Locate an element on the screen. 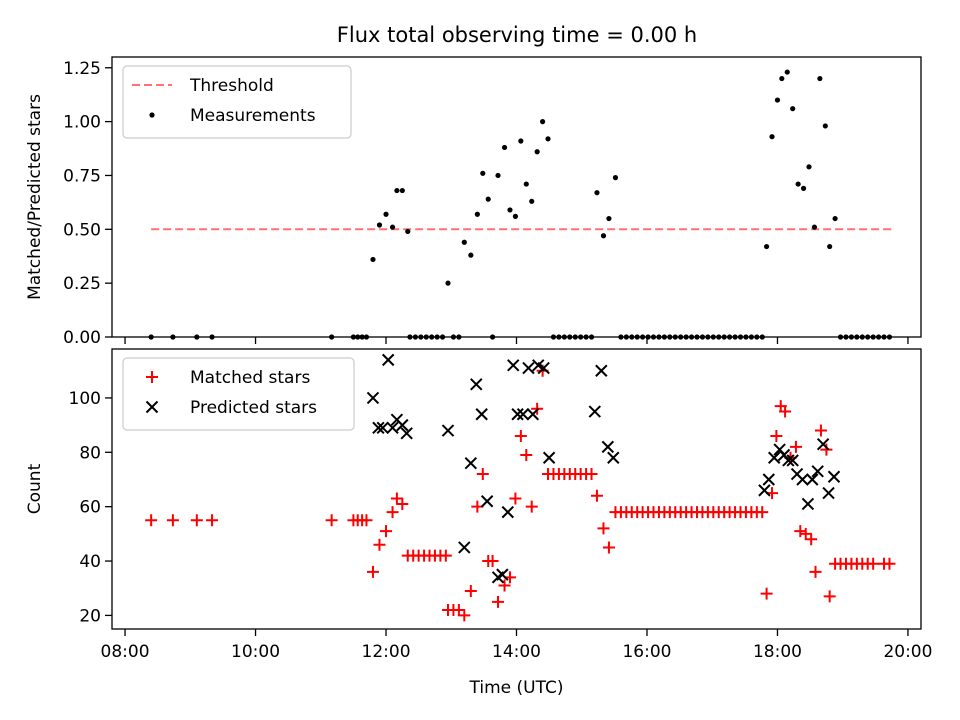 This screenshot has width=960, height=720. bottom-y-tick-label: 40 is located at coordinates (90, 562).